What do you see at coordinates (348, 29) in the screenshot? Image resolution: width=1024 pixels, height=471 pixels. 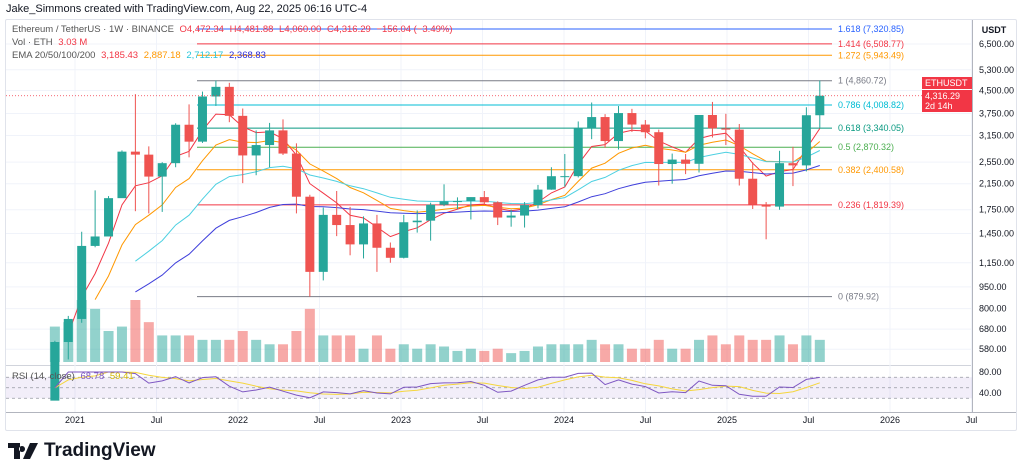 I see `ohlc-close: C4,316.29` at bounding box center [348, 29].